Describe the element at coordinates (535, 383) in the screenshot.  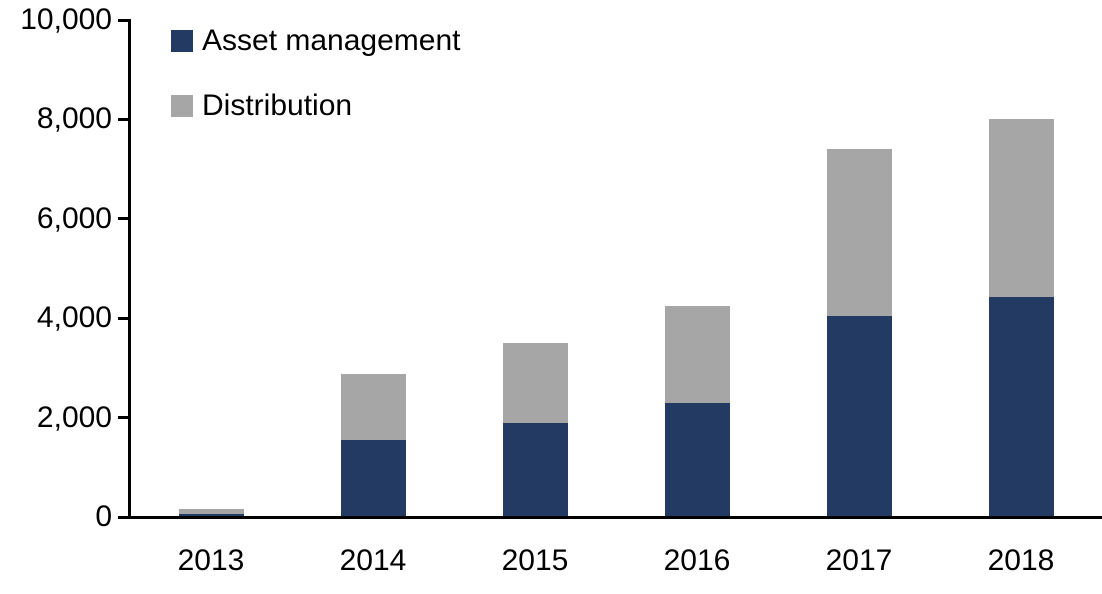
I see `bar-segment-2015-distribution` at that location.